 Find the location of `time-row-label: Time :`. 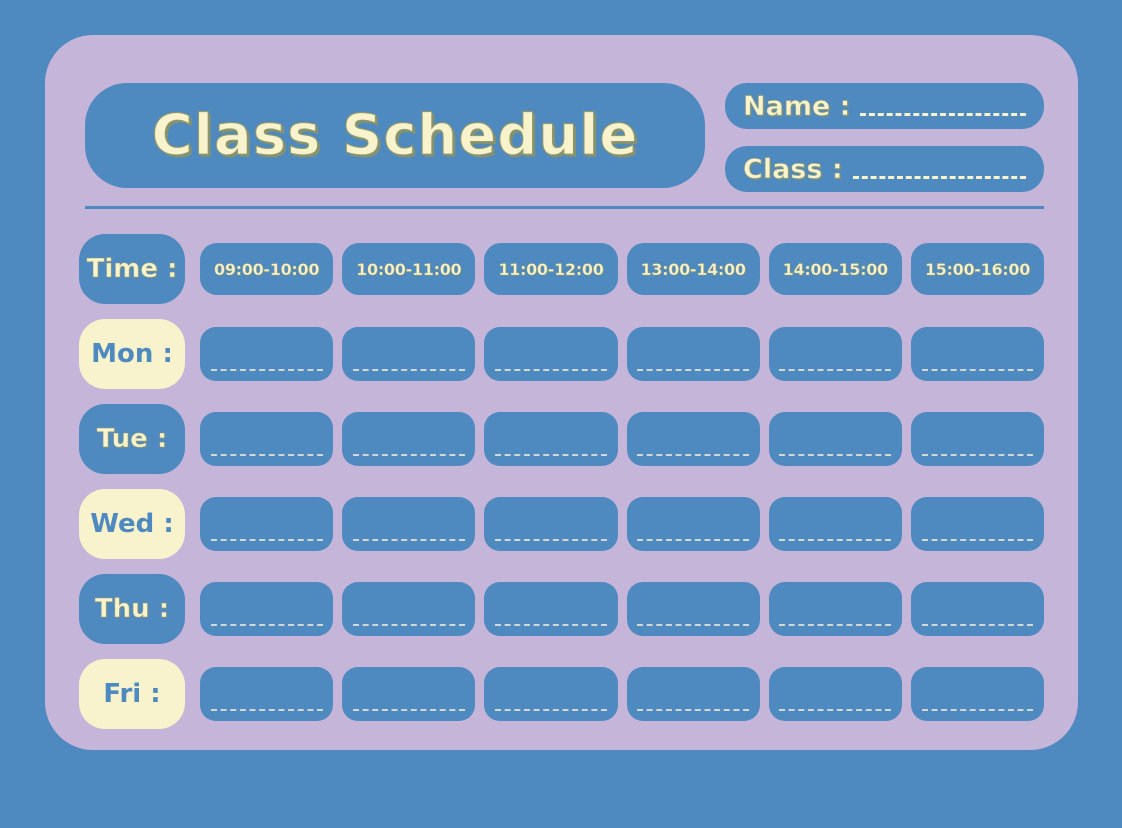

time-row-label: Time : is located at coordinates (132, 269).